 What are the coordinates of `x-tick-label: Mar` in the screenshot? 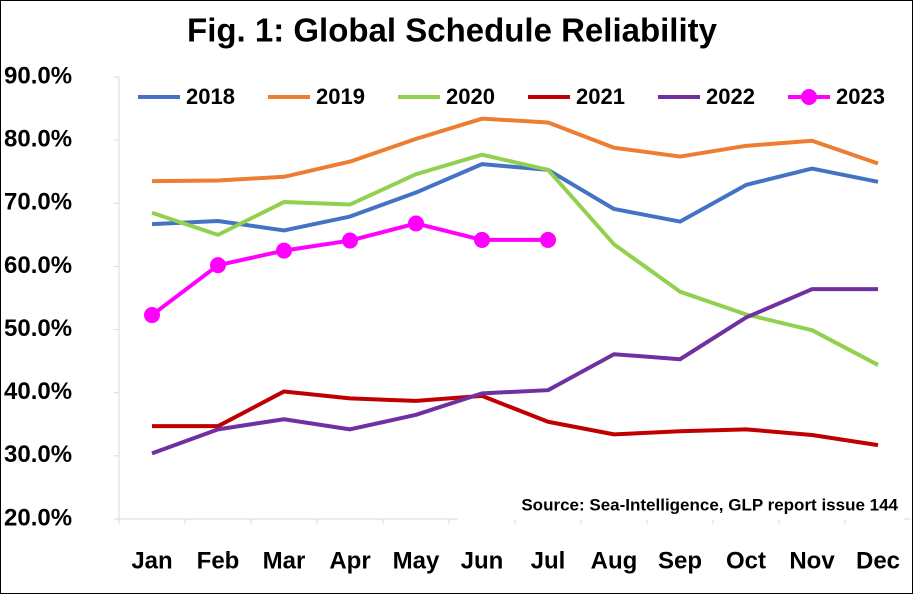 It's located at (284, 560).